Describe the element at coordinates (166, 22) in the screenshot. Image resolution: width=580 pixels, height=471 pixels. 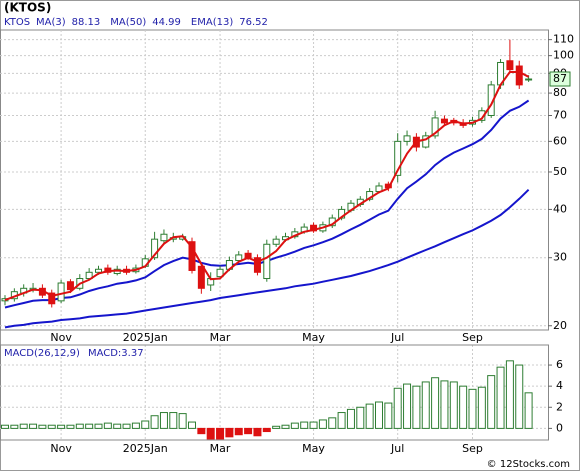
I see `legend-value: 44.99` at that location.